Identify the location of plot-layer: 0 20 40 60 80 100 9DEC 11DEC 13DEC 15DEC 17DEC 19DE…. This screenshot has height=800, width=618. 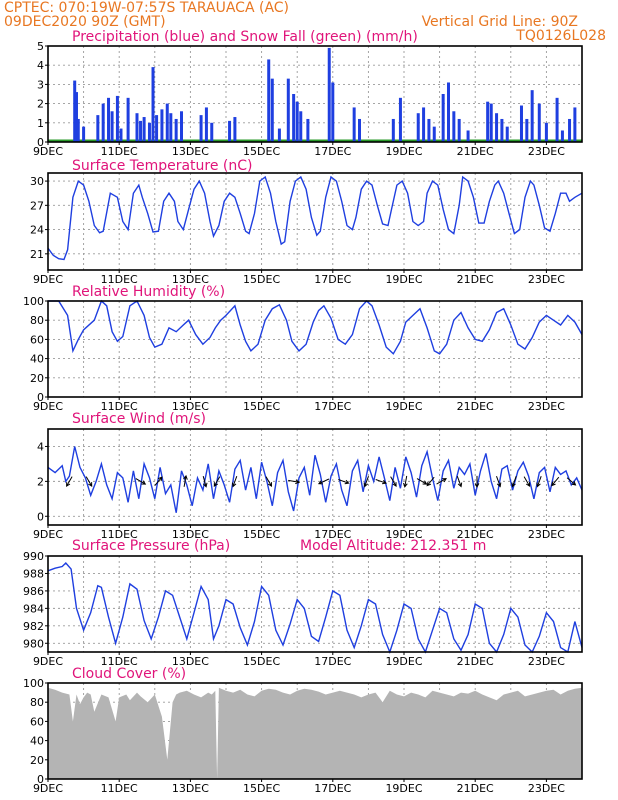
(302, 736).